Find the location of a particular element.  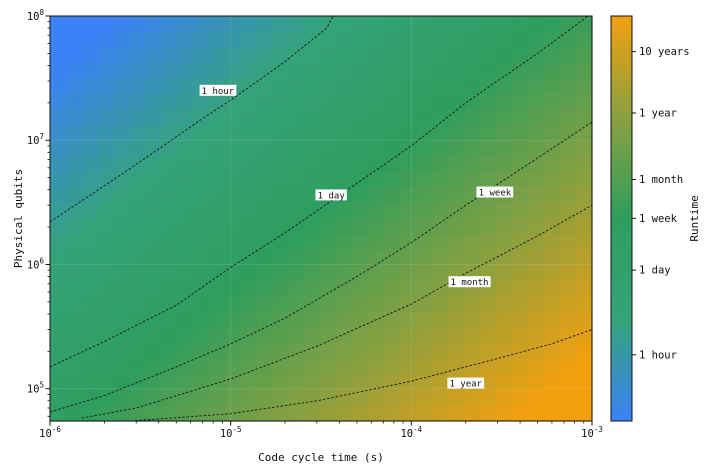

colorbar-tick-label: 1 hour is located at coordinates (658, 355).